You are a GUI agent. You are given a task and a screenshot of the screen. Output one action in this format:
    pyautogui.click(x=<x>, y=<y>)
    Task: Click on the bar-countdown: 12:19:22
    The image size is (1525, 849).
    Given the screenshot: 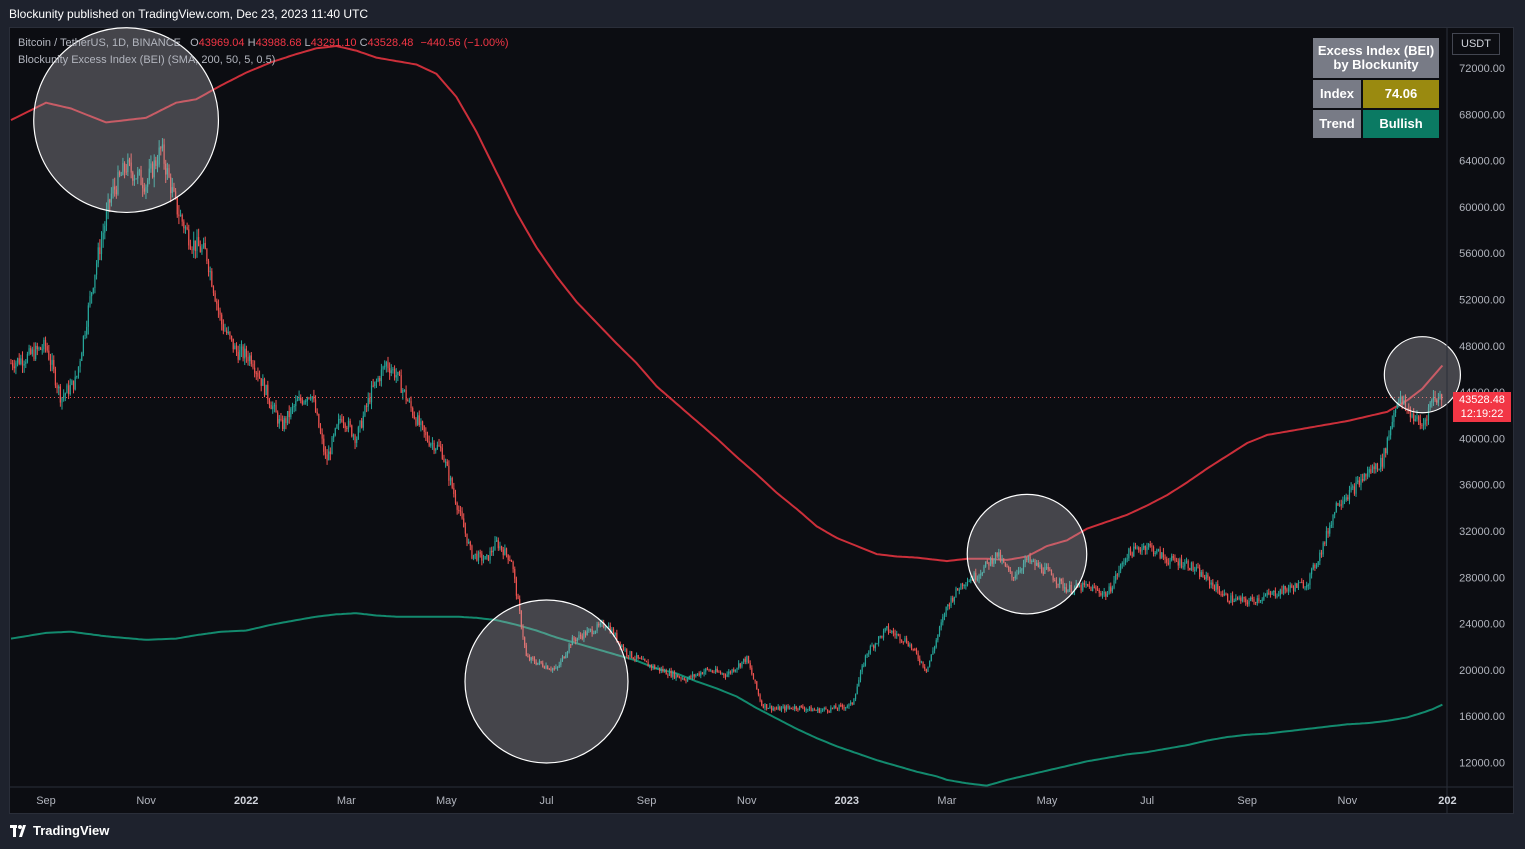 What is the action you would take?
    pyautogui.click(x=1482, y=414)
    